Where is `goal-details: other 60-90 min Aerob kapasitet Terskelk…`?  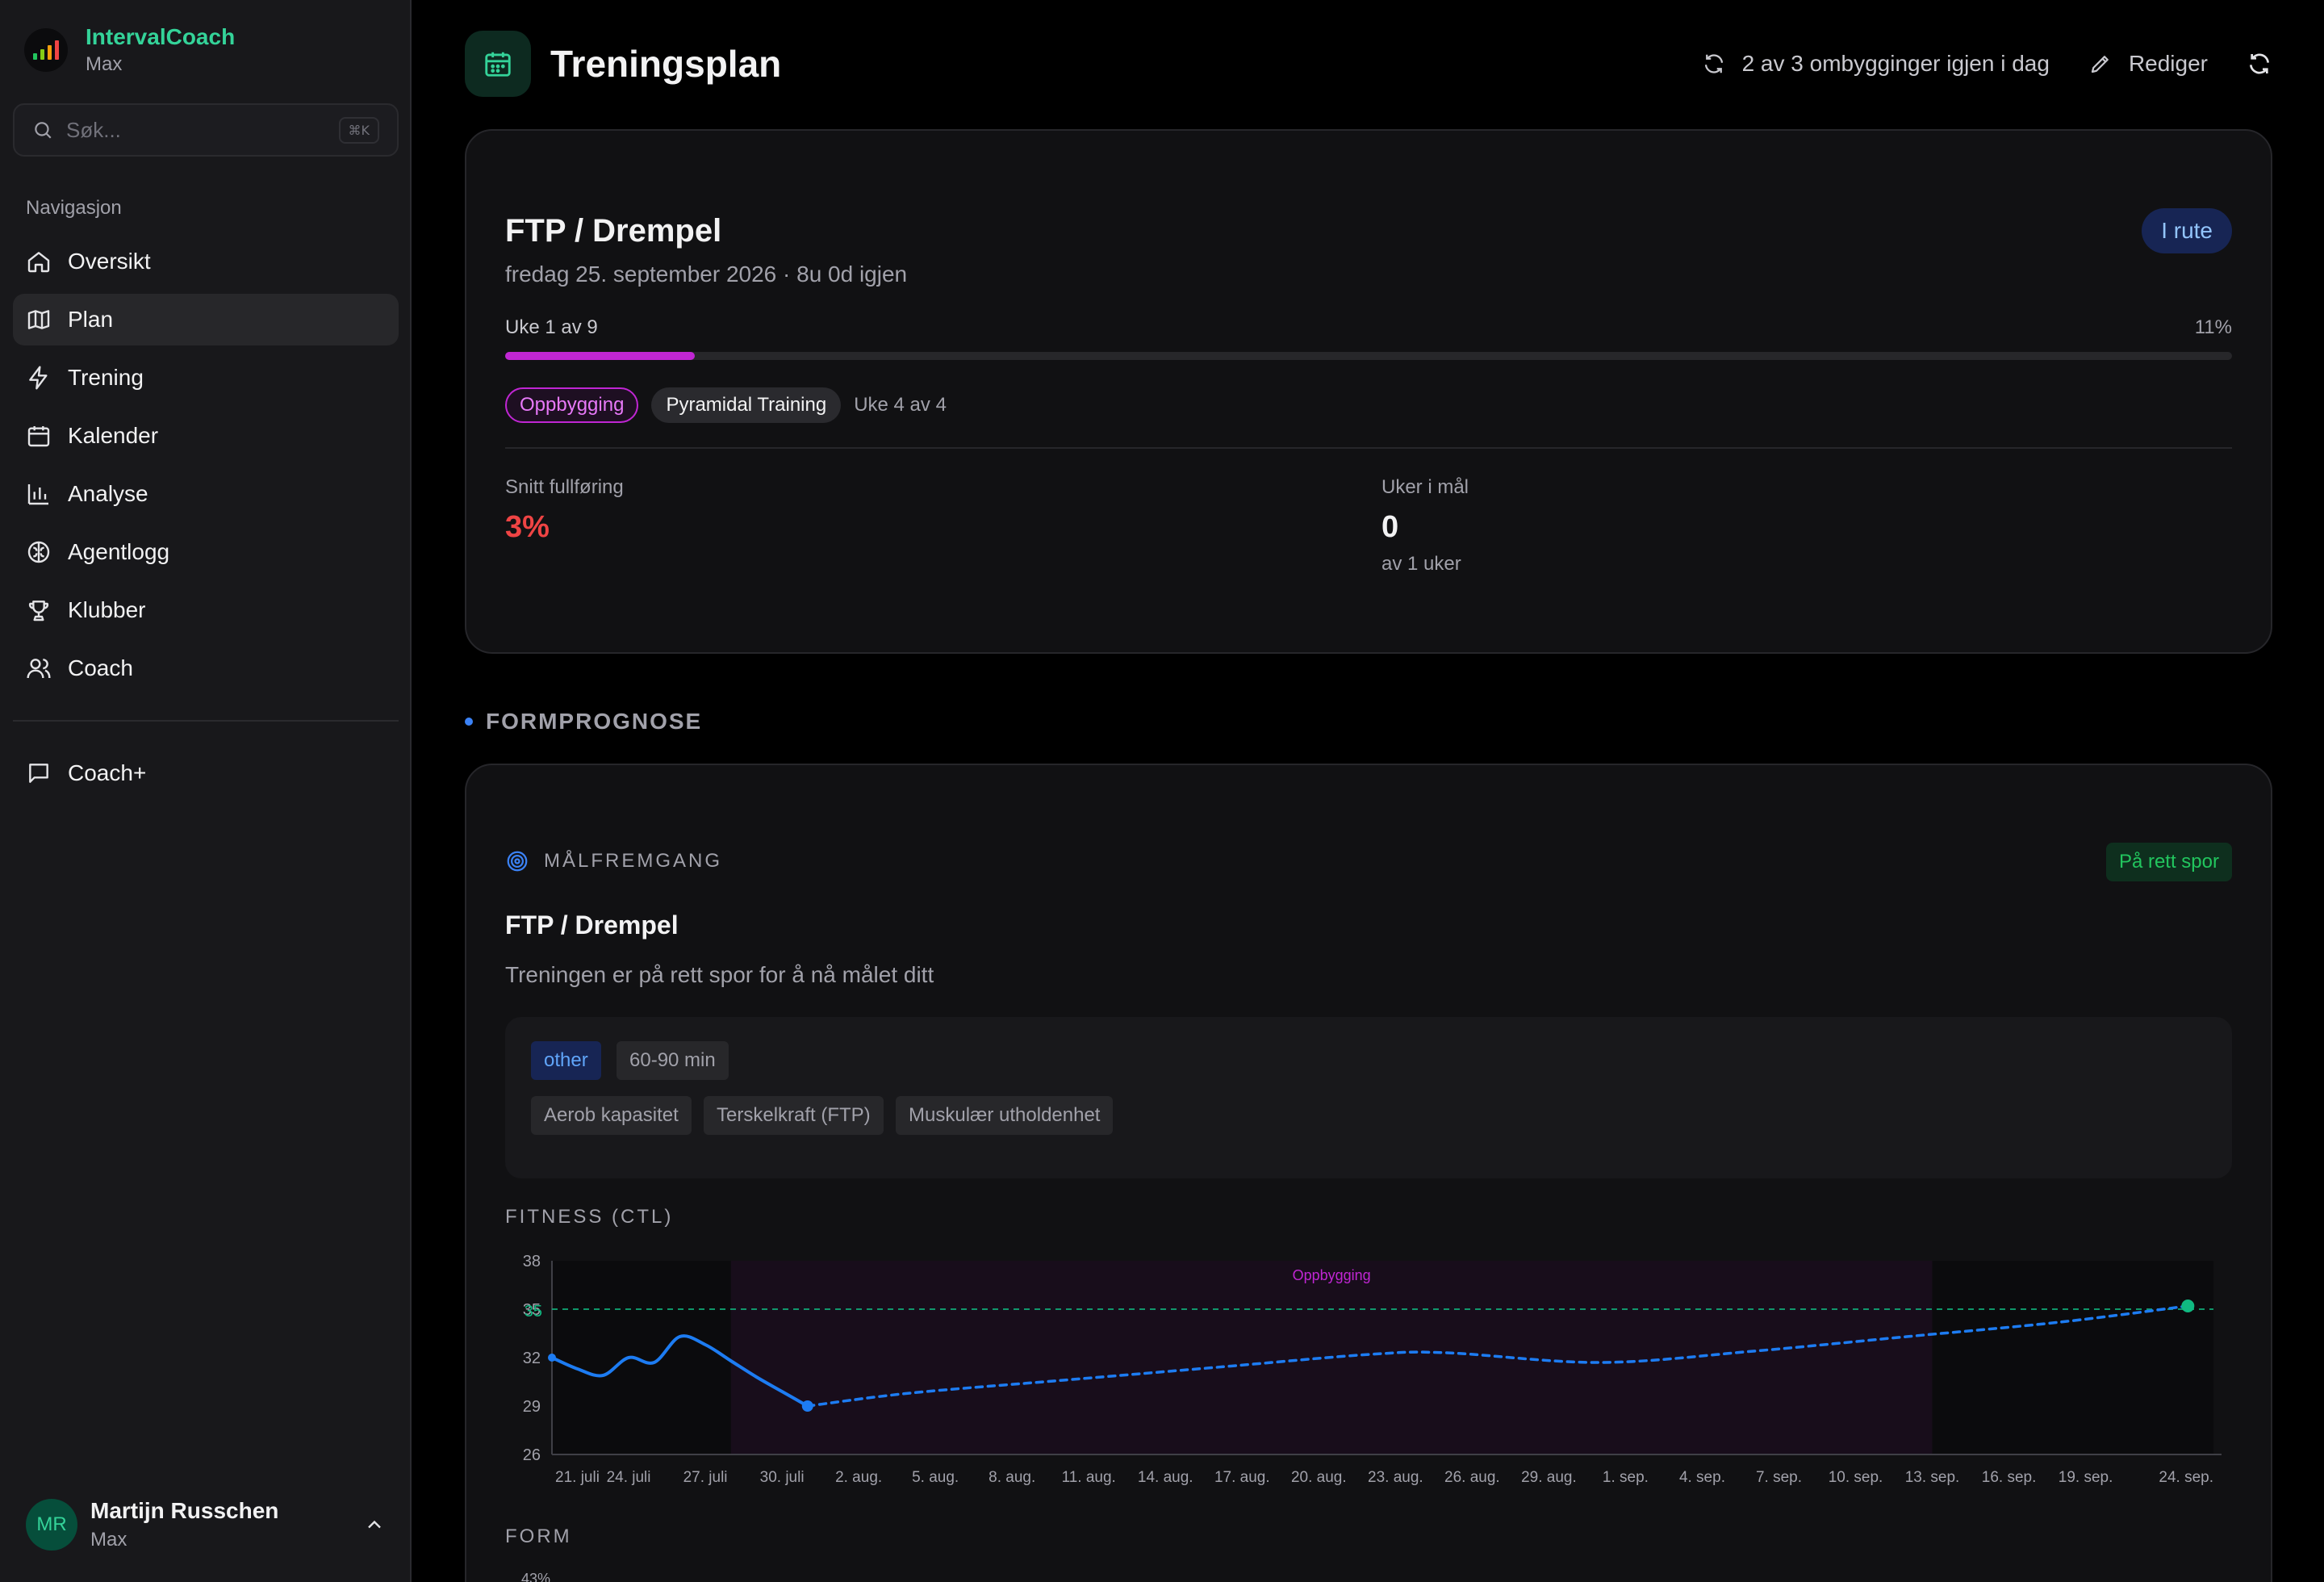
goal-details: other 60-90 min Aerob kapasitet Terskelk… is located at coordinates (1368, 1097).